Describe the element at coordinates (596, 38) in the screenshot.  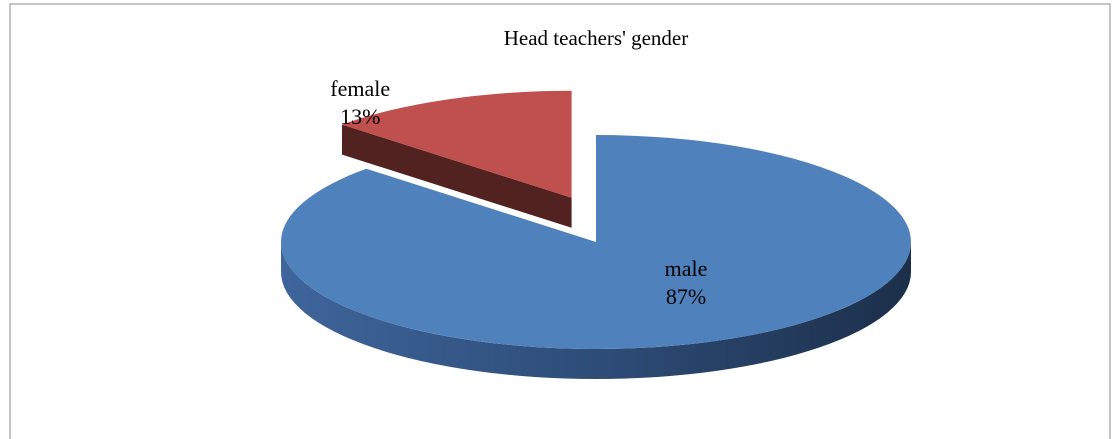
I see `chart-title: Head teachers' gender` at that location.